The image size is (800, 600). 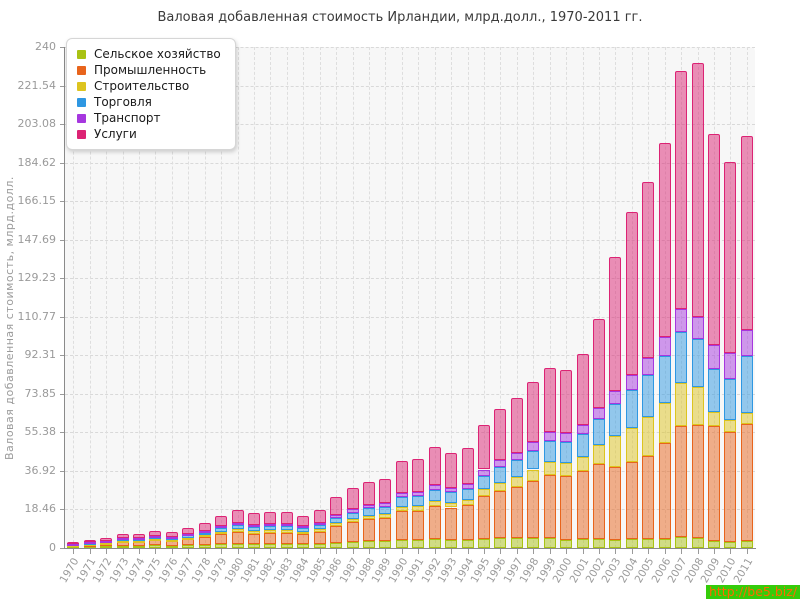 What do you see at coordinates (40, 432) in the screenshot?
I see `y-tick-label: 55.38` at bounding box center [40, 432].